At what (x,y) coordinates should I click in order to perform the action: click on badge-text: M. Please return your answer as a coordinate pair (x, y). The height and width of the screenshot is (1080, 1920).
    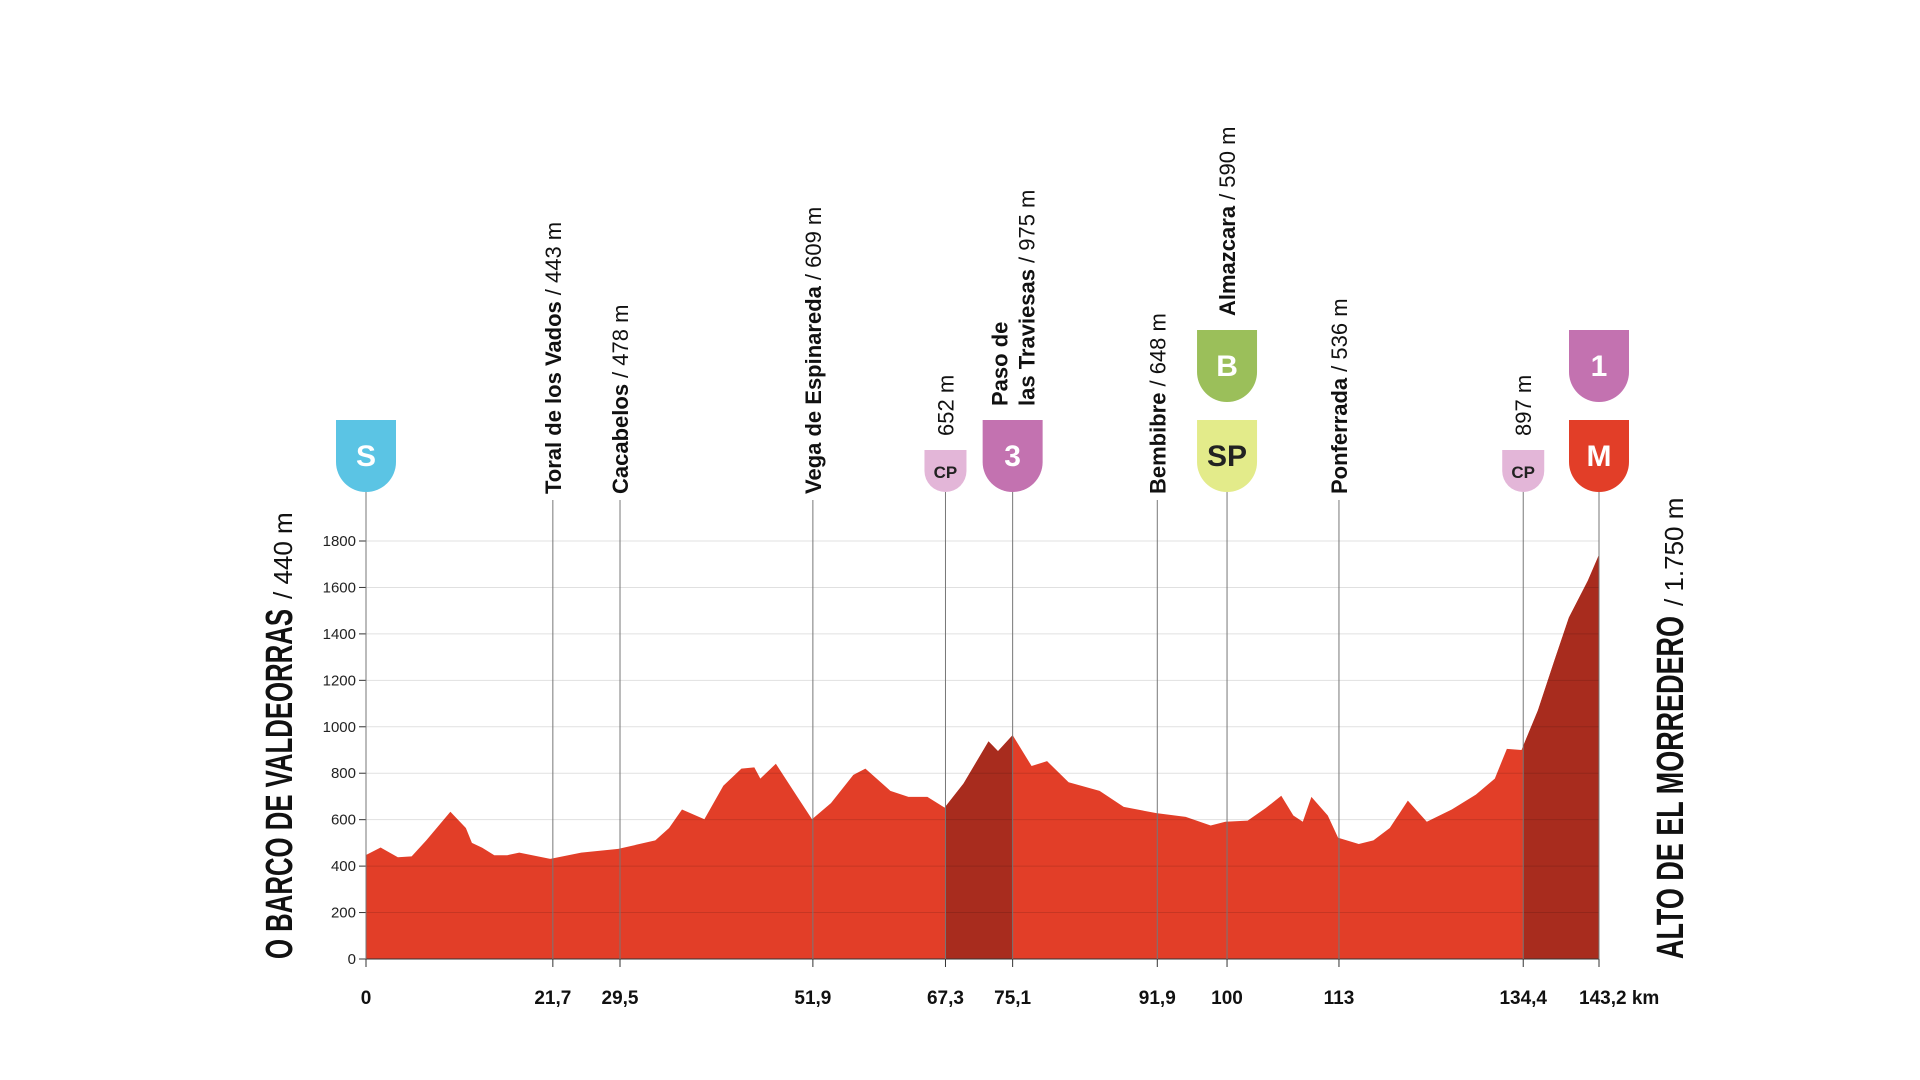
    Looking at the image, I should click on (1599, 456).